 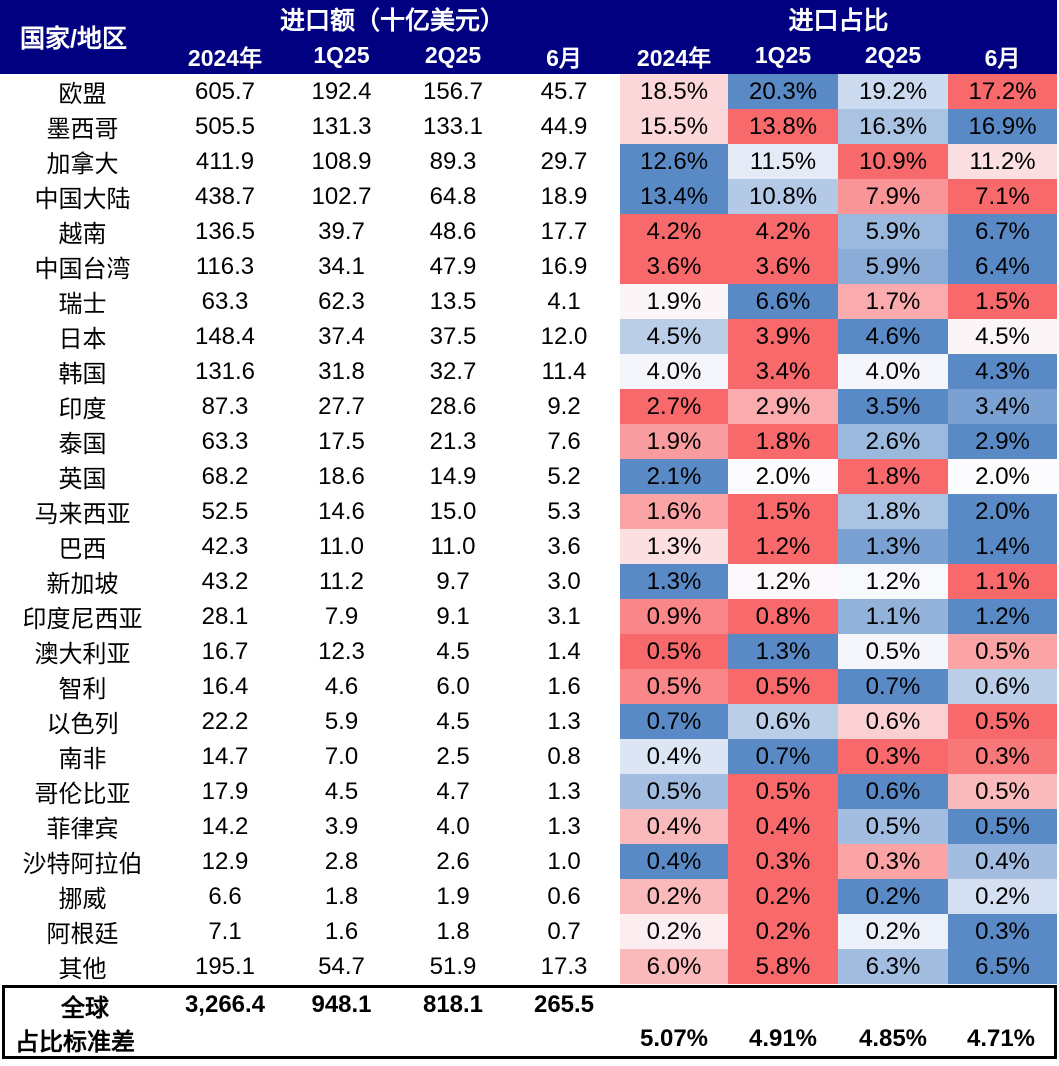 What do you see at coordinates (564, 161) in the screenshot?
I see `import-amount-cell: 29.7` at bounding box center [564, 161].